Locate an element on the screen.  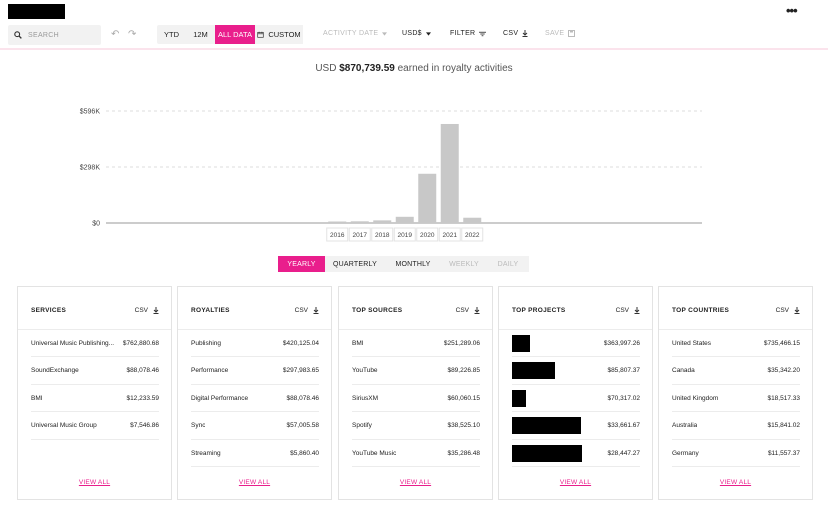
calendar-icon is located at coordinates (260, 34).